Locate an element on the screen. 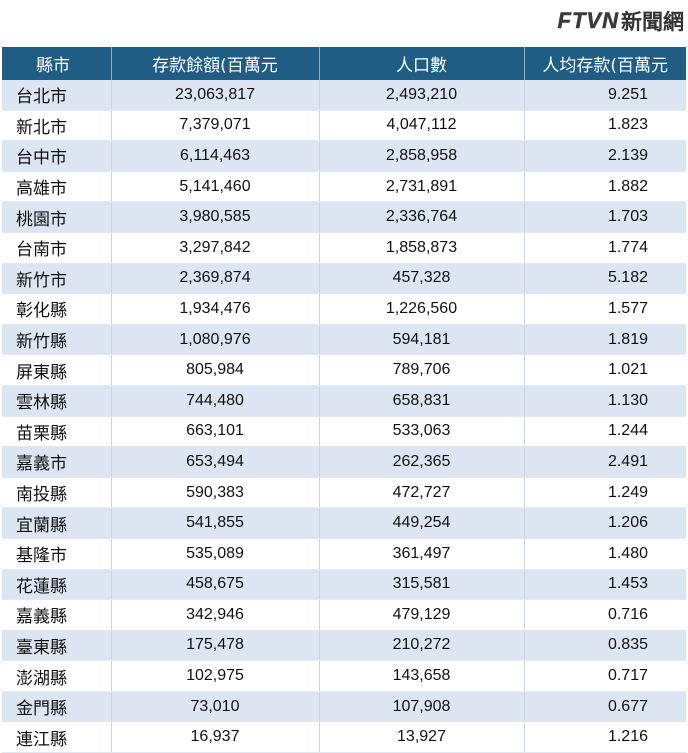 Image resolution: width=688 pixels, height=753 pixels. cell-county: 台北市 is located at coordinates (57, 95).